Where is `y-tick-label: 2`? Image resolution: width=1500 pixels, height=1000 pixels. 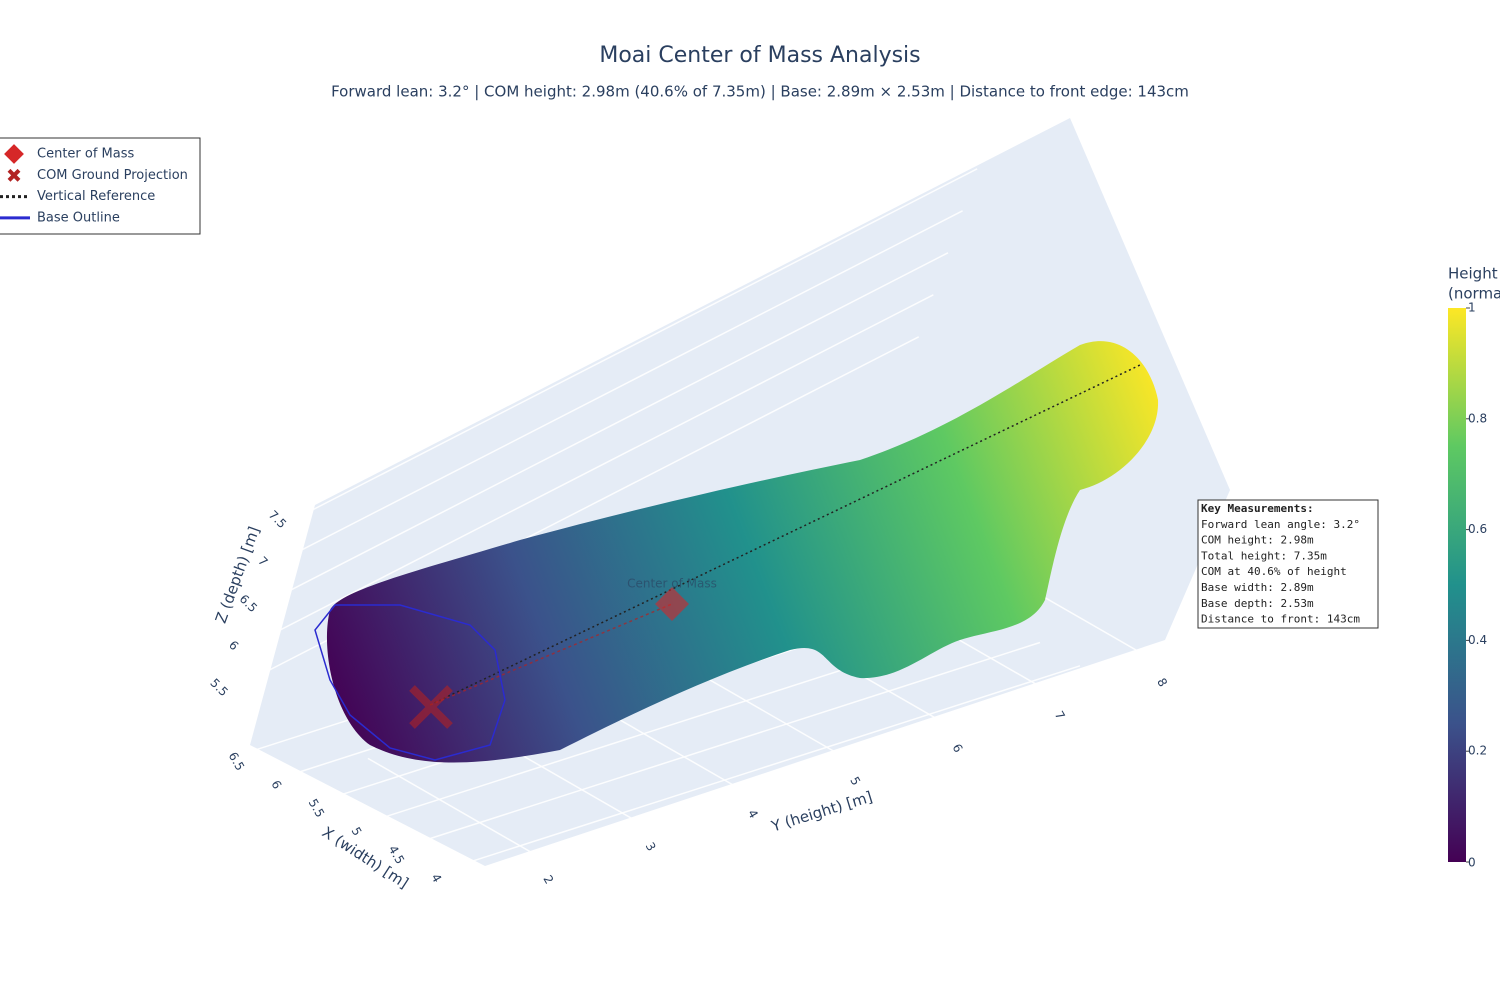
y-tick-label: 2 is located at coordinates (548, 880).